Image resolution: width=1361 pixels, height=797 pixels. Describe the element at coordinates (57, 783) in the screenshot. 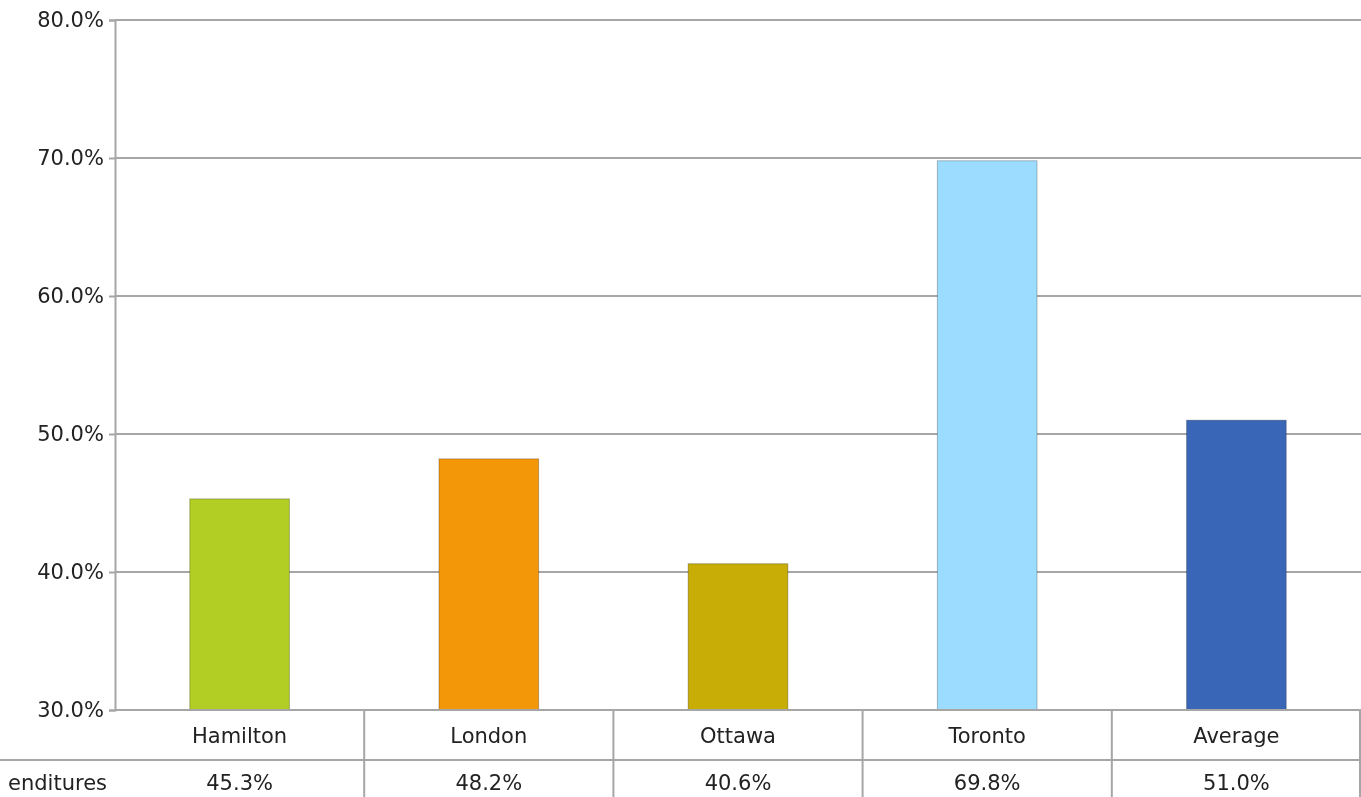

I see `text: enditures` at that location.